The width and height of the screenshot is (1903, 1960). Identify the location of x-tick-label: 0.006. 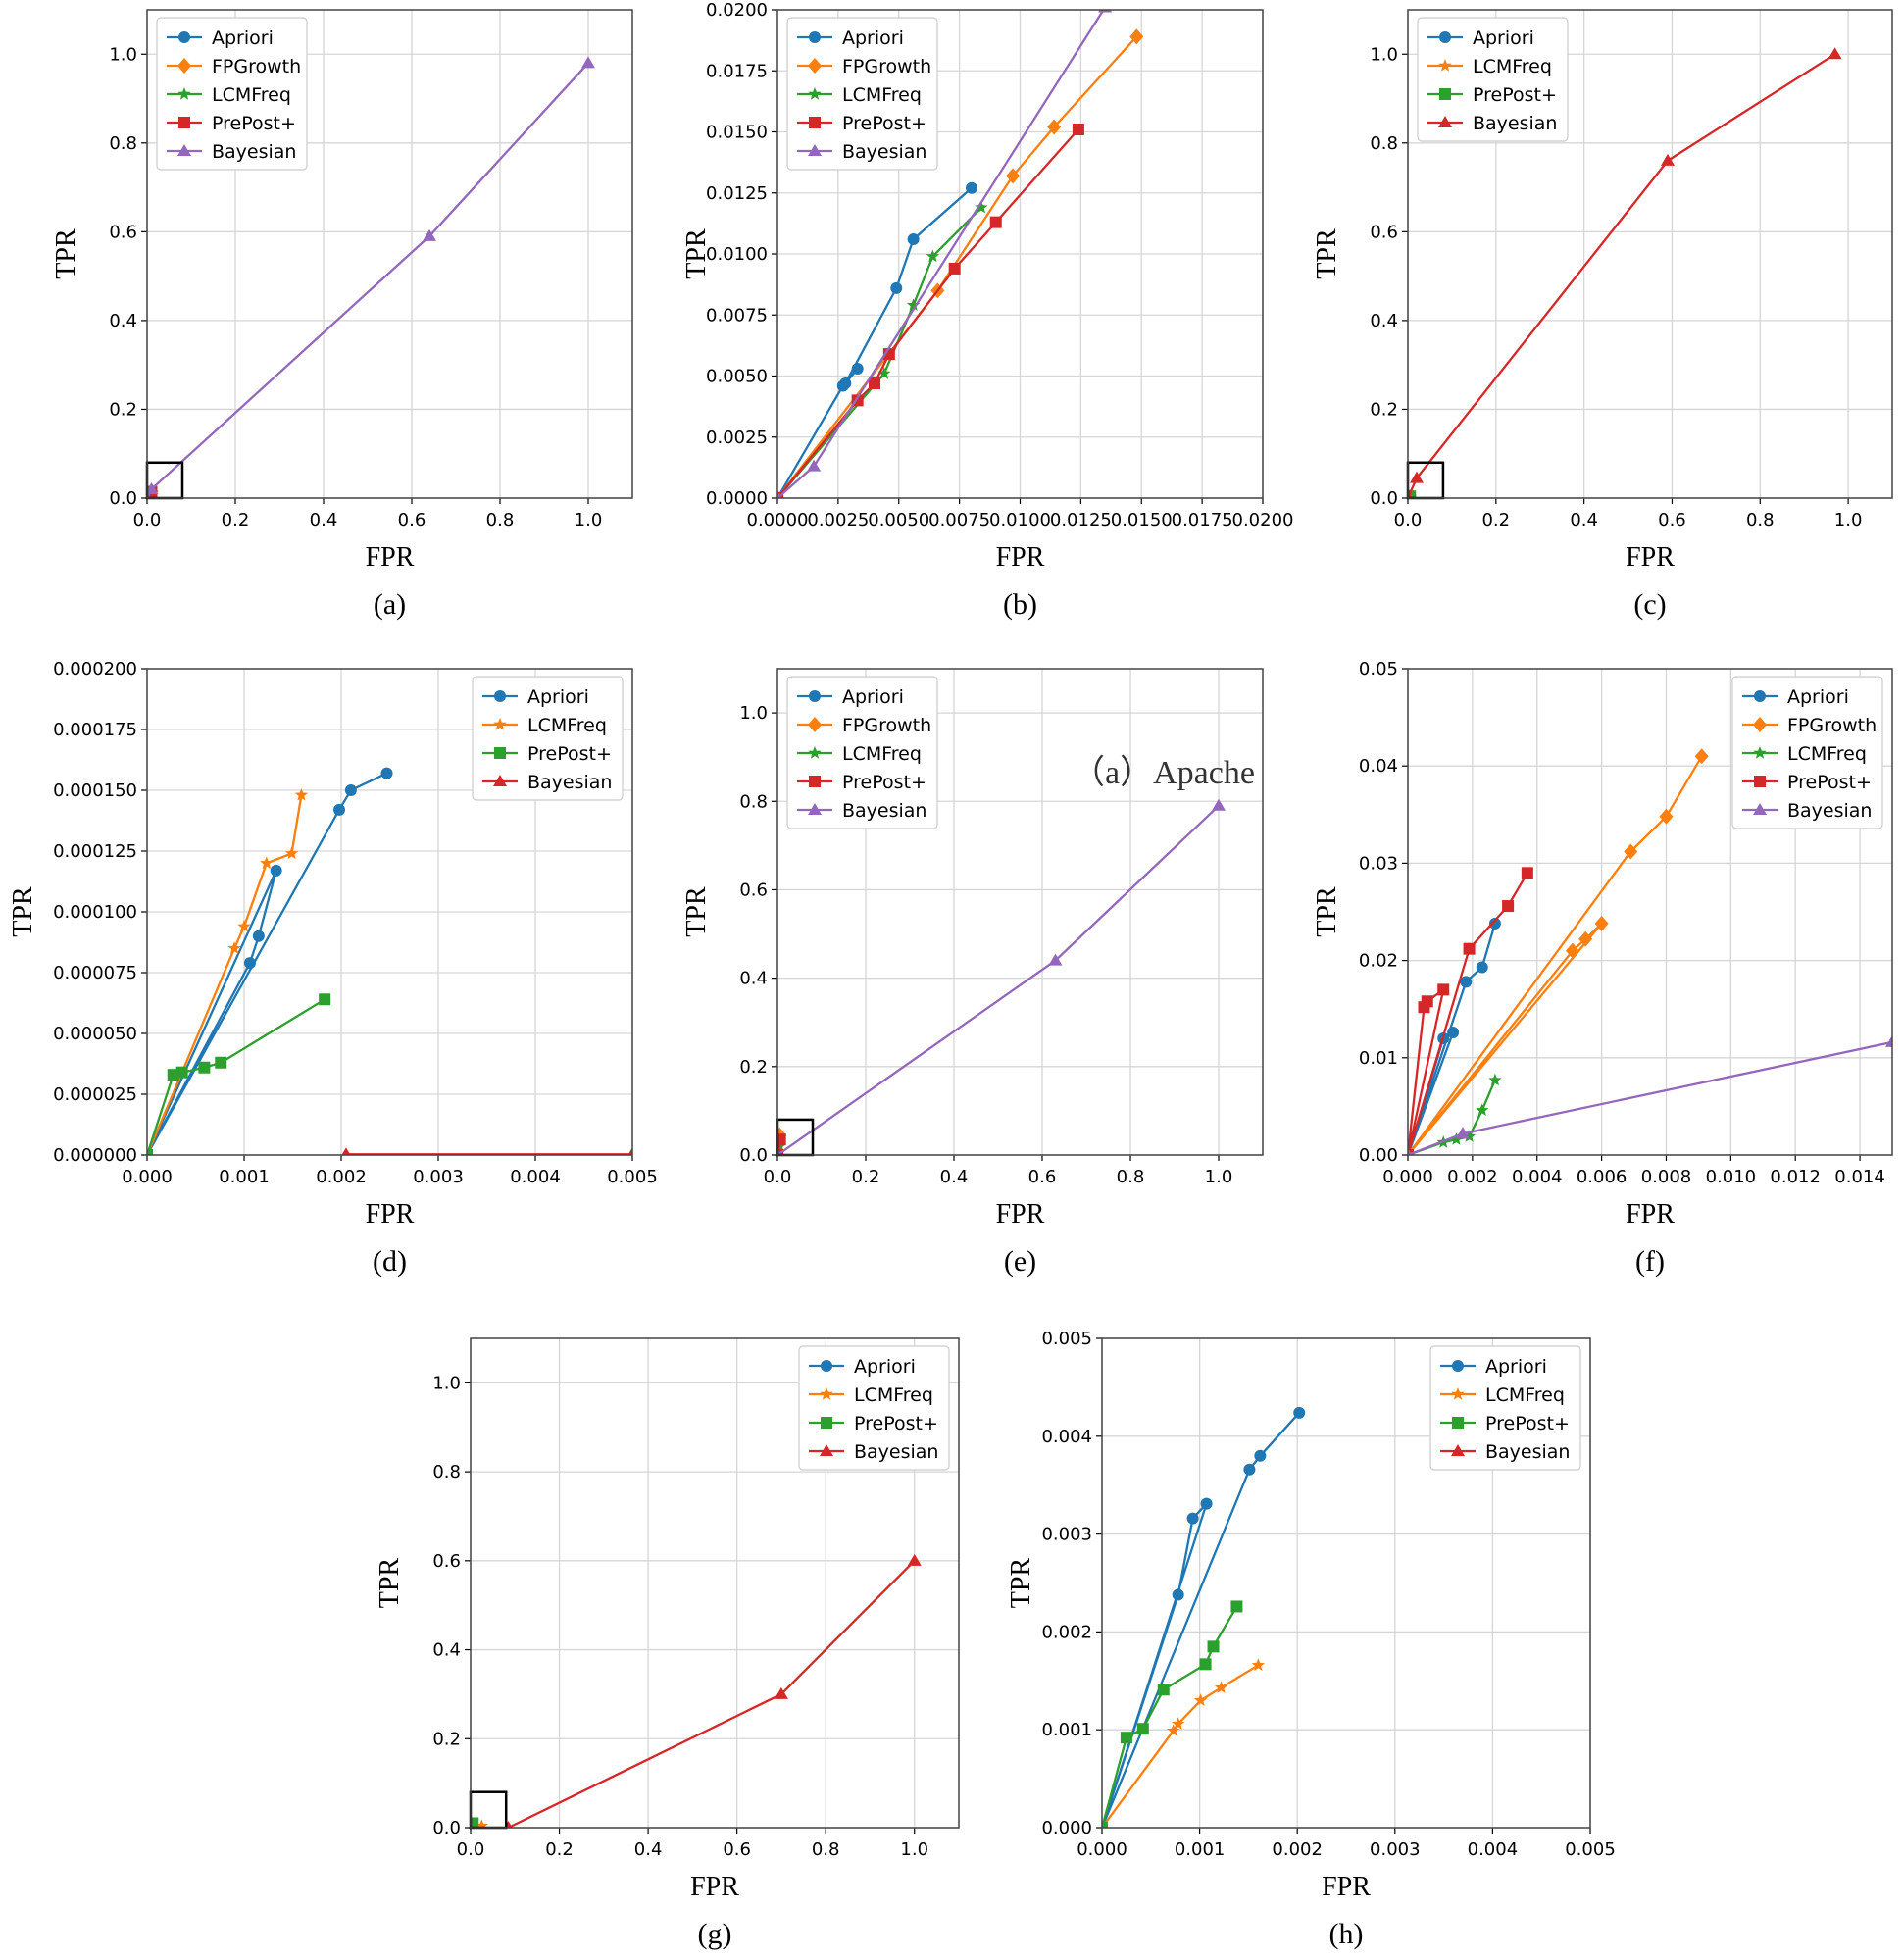
(1602, 1177).